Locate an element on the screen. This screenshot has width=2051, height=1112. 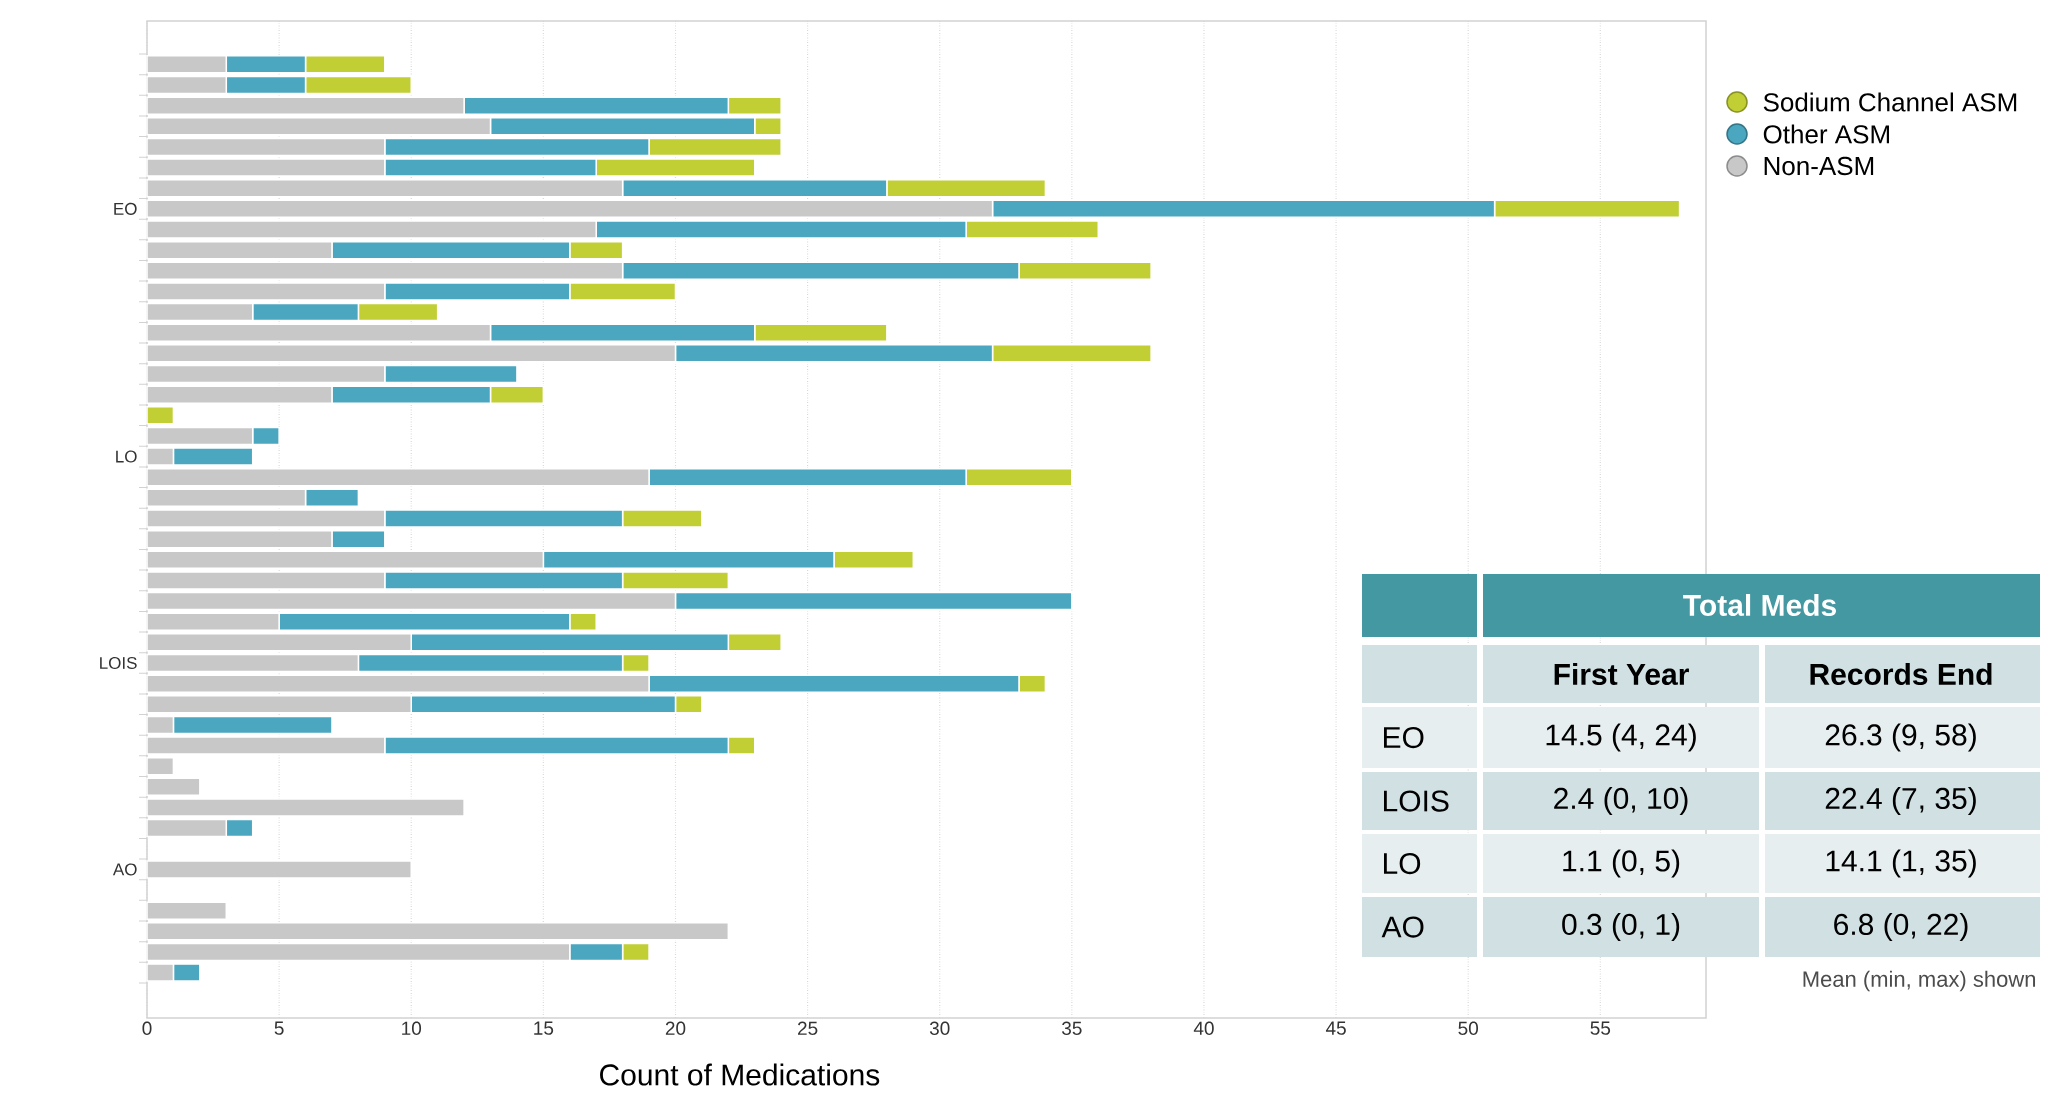
annotation: Total Meds is located at coordinates (1759, 605).